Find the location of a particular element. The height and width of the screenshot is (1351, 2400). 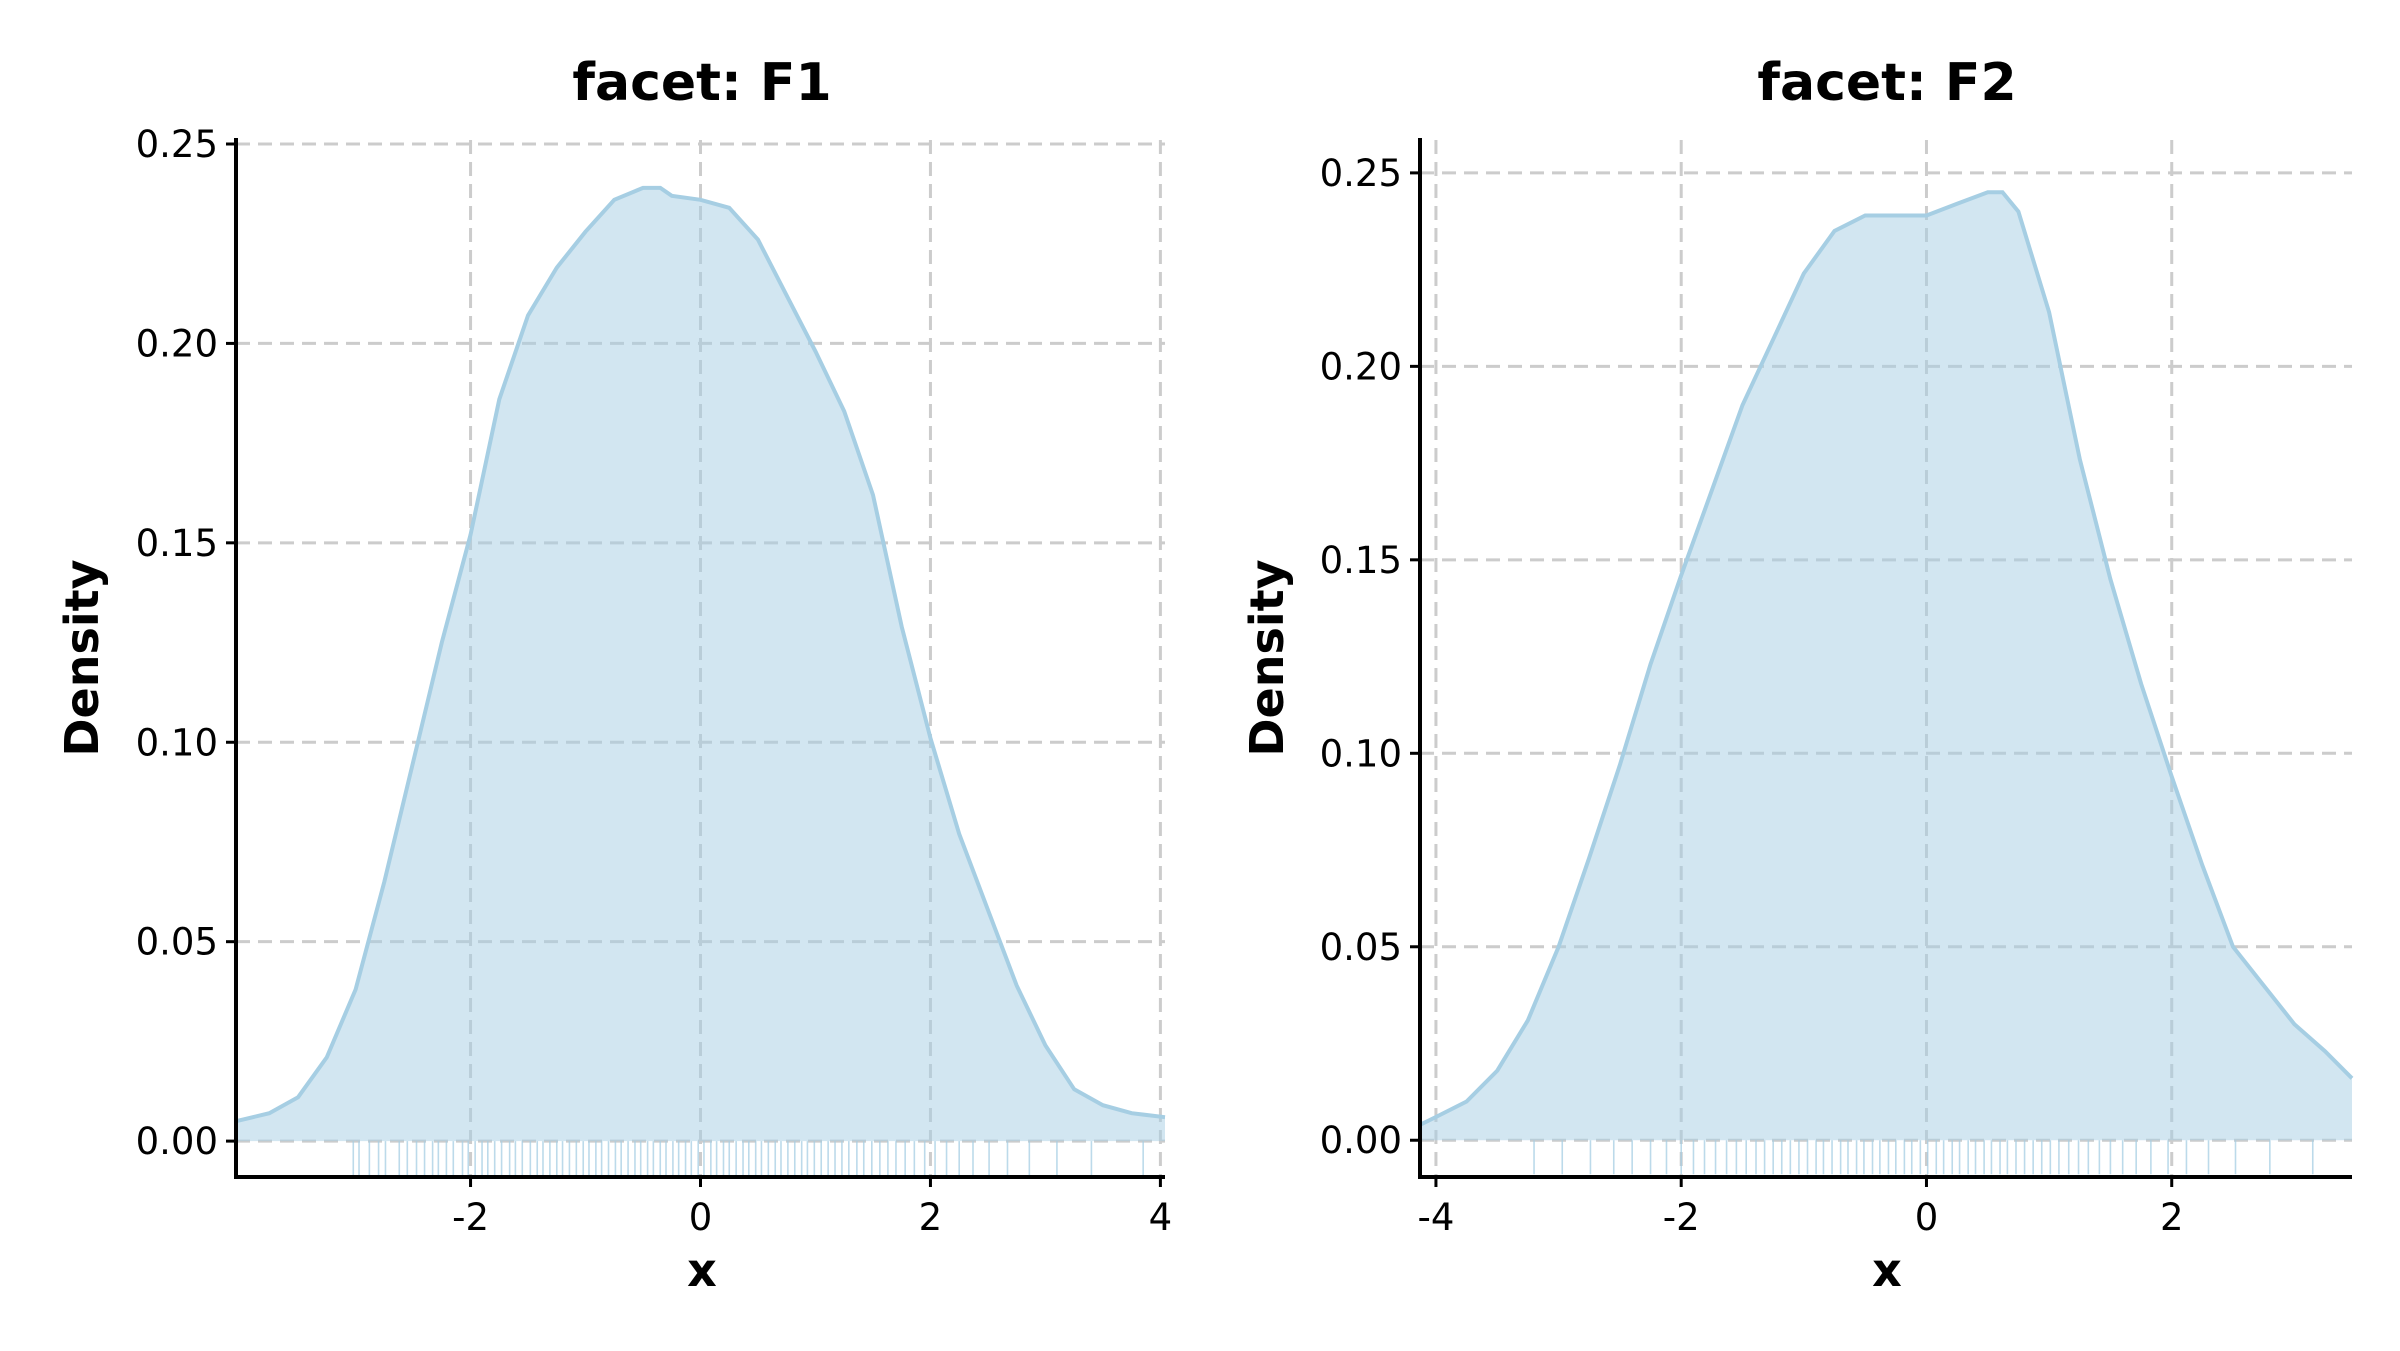

facet-title: facet: F1 is located at coordinates (701, 83).